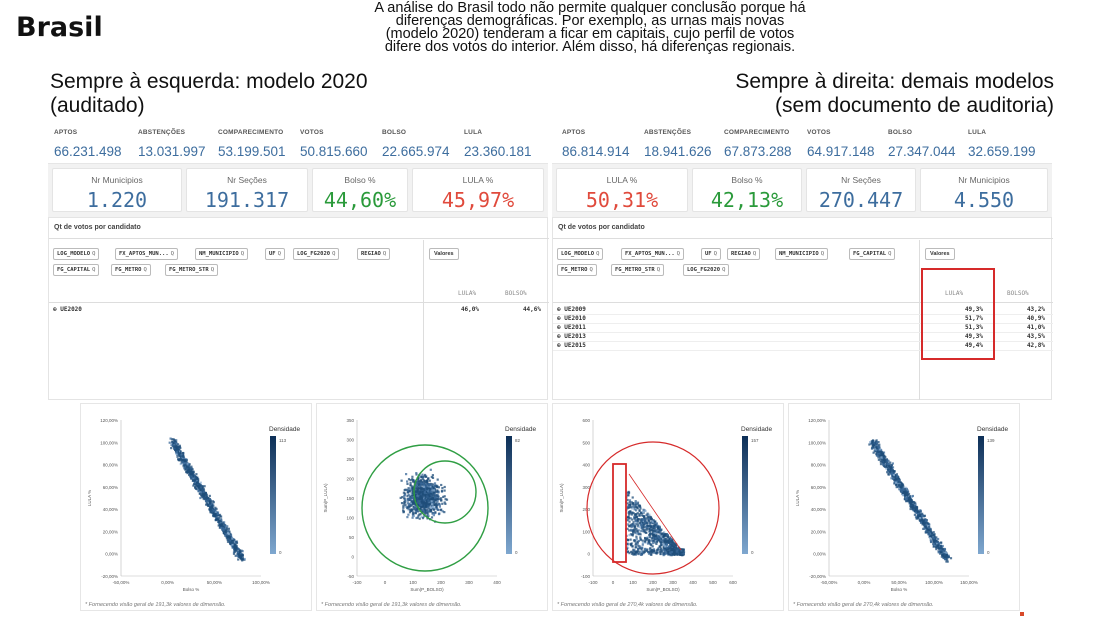 This screenshot has width=1100, height=620. Describe the element at coordinates (498, 151) in the screenshot. I see `kpi-value: 23.360.181` at that location.